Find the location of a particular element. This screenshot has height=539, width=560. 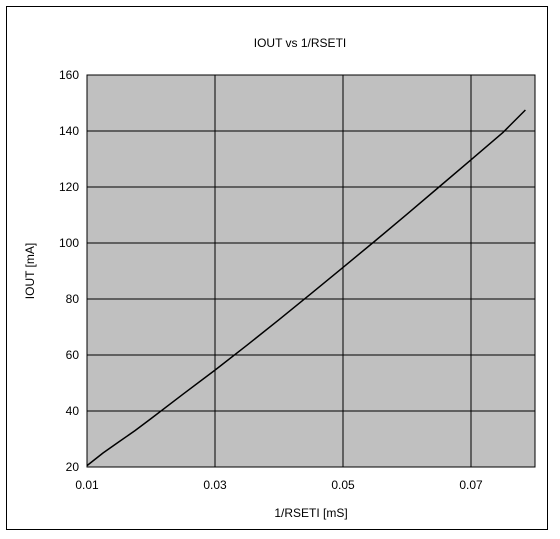

y-tick-label: 40 is located at coordinates (73, 411).